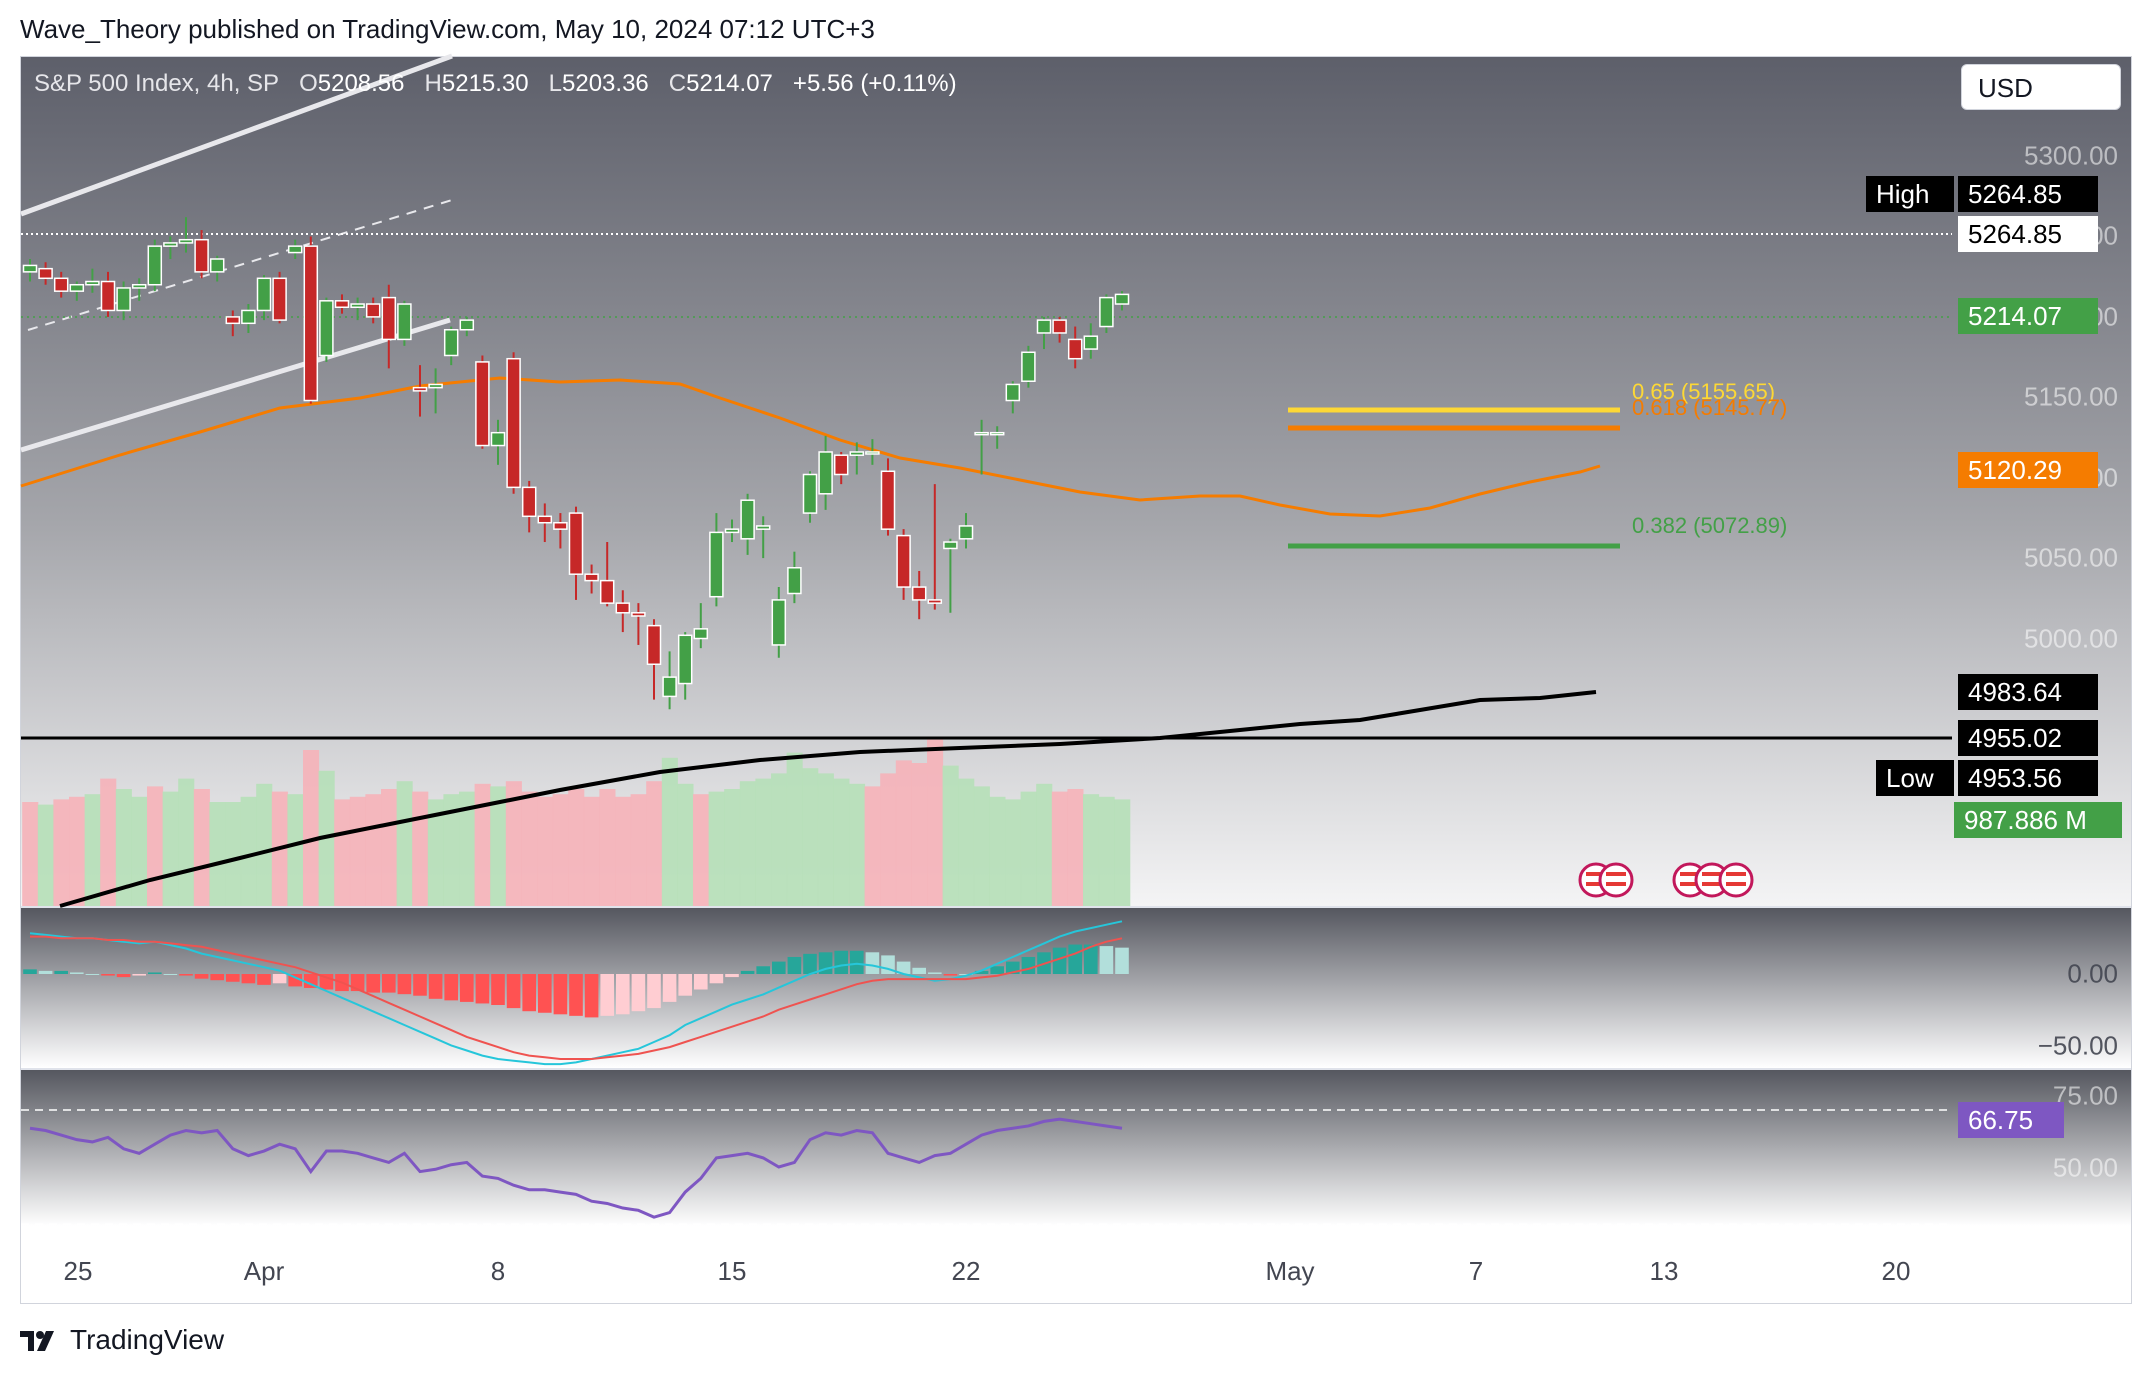 The width and height of the screenshot is (2152, 1374). I want to click on low-value-tag: 4953.56, so click(2028, 778).